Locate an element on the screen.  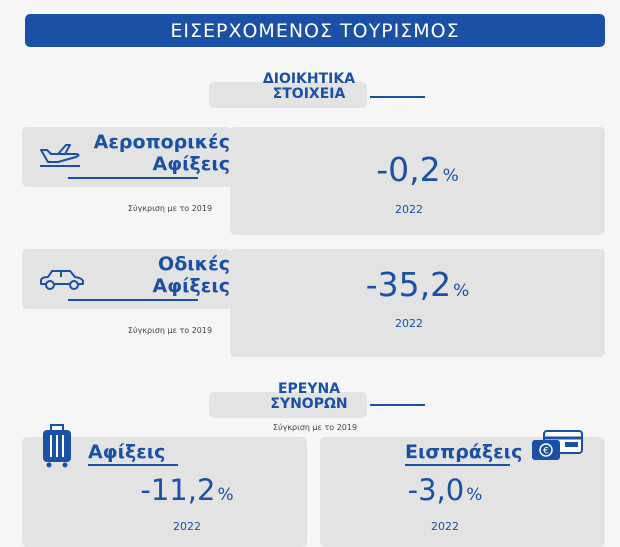
border-receipts-year: 2022 is located at coordinates (445, 526).